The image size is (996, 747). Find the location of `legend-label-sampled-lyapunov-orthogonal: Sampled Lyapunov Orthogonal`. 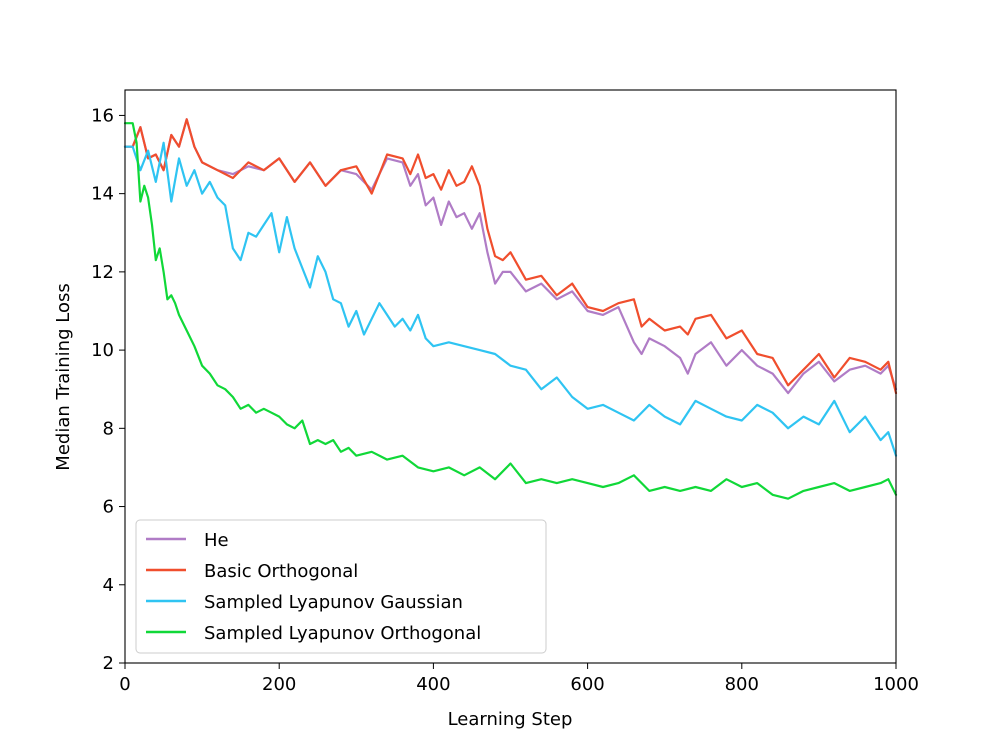

legend-label-sampled-lyapunov-orthogonal: Sampled Lyapunov Orthogonal is located at coordinates (342, 633).